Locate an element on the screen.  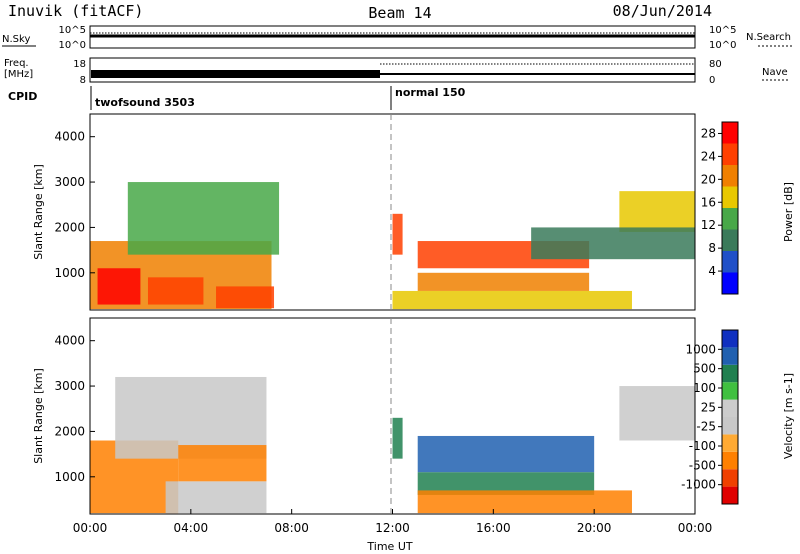
cpid-label: CPID is located at coordinates (22, 96).